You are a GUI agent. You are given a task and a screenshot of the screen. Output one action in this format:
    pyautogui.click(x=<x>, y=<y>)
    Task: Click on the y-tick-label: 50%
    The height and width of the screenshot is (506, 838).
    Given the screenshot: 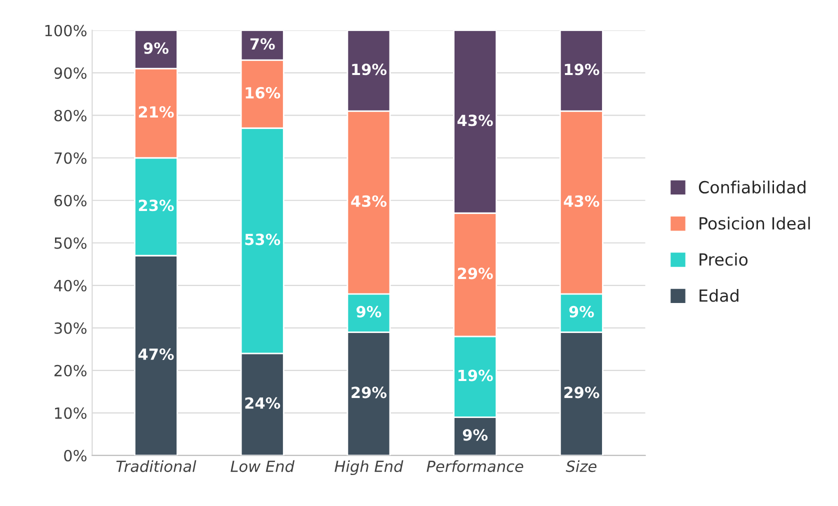 What is the action you would take?
    pyautogui.click(x=70, y=243)
    